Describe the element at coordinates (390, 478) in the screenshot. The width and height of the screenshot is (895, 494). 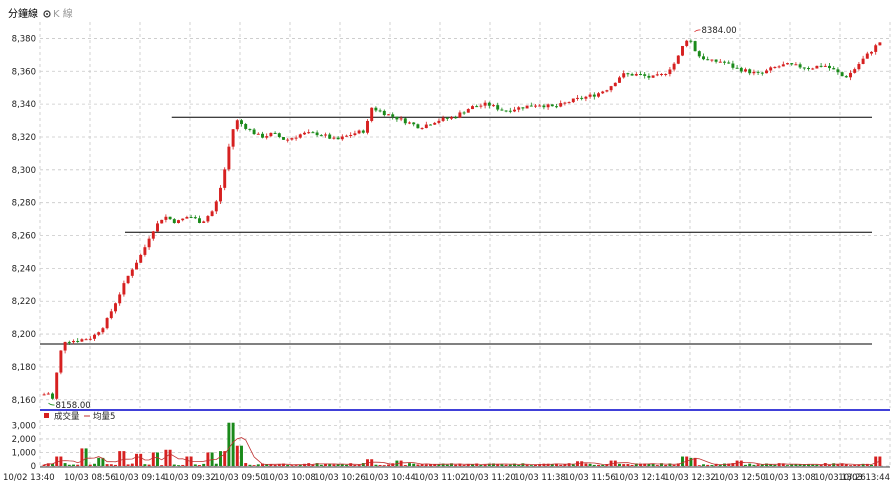
I see `x-tick-label: 10/03 10:44` at that location.